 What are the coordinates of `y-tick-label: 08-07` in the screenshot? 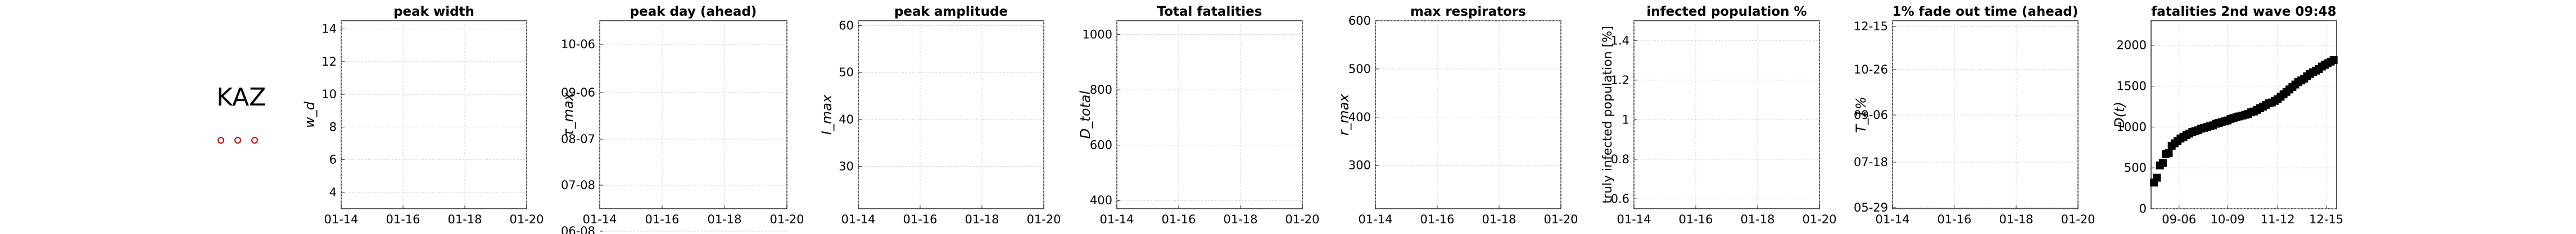 It's located at (578, 139).